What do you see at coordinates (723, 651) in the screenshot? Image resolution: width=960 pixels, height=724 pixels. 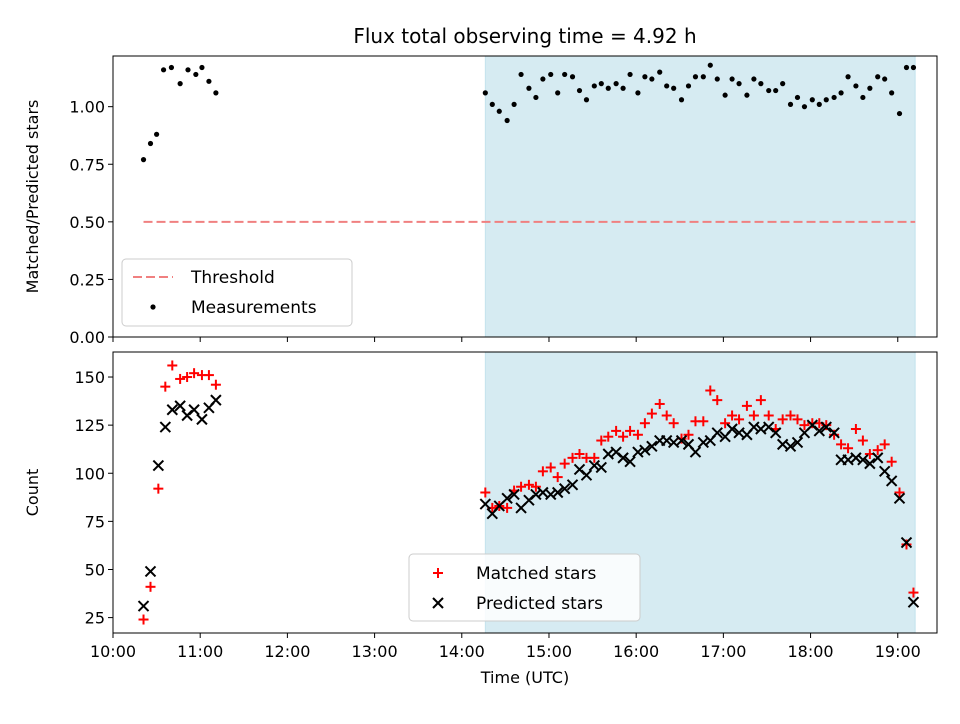 I see `x-tick-label: 17:00` at bounding box center [723, 651].